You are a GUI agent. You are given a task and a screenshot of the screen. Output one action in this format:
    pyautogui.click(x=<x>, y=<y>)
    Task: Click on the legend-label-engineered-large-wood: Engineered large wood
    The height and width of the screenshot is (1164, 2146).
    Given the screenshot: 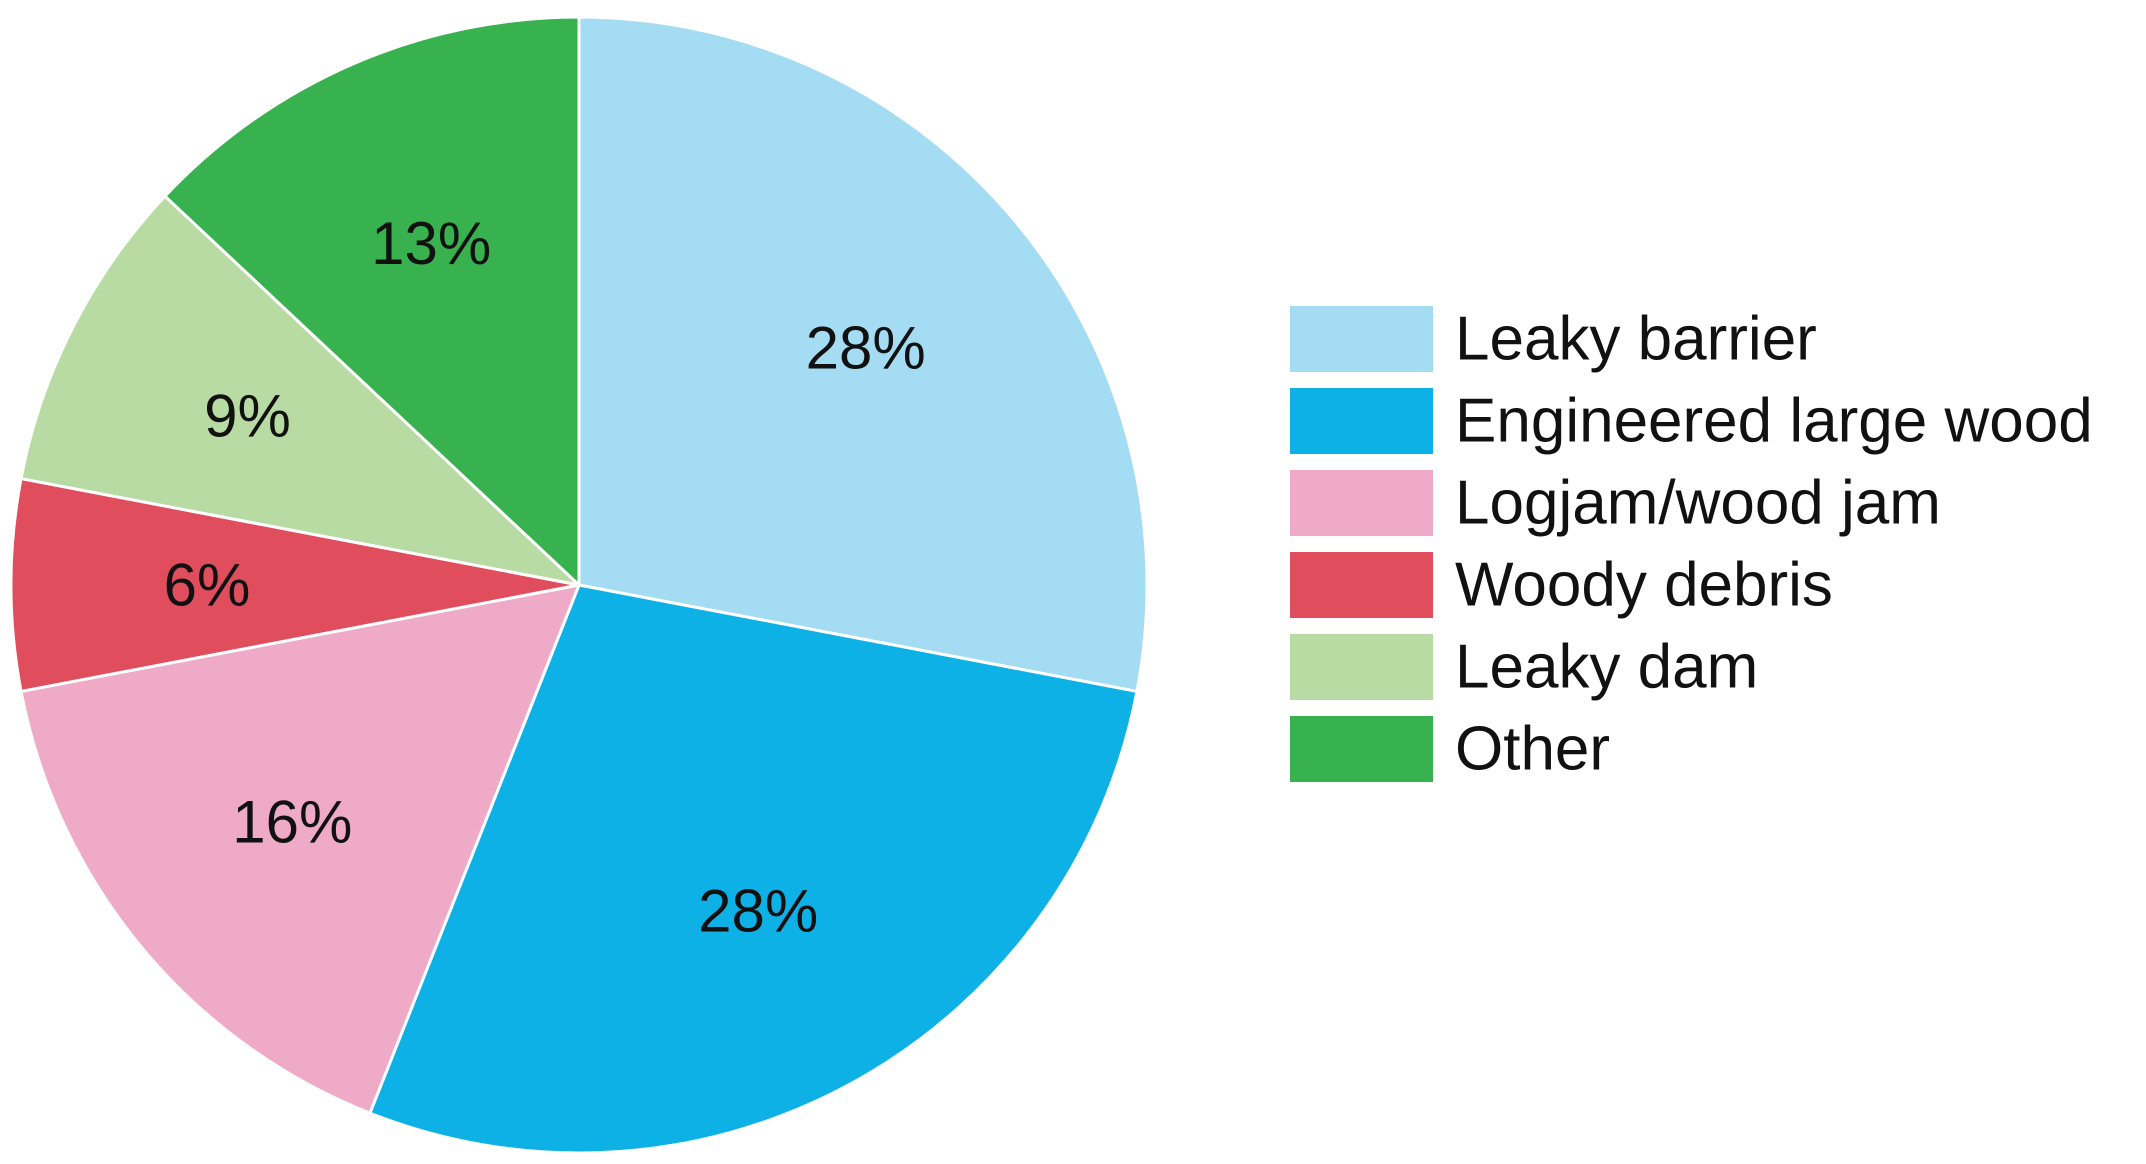 What is the action you would take?
    pyautogui.click(x=1774, y=421)
    